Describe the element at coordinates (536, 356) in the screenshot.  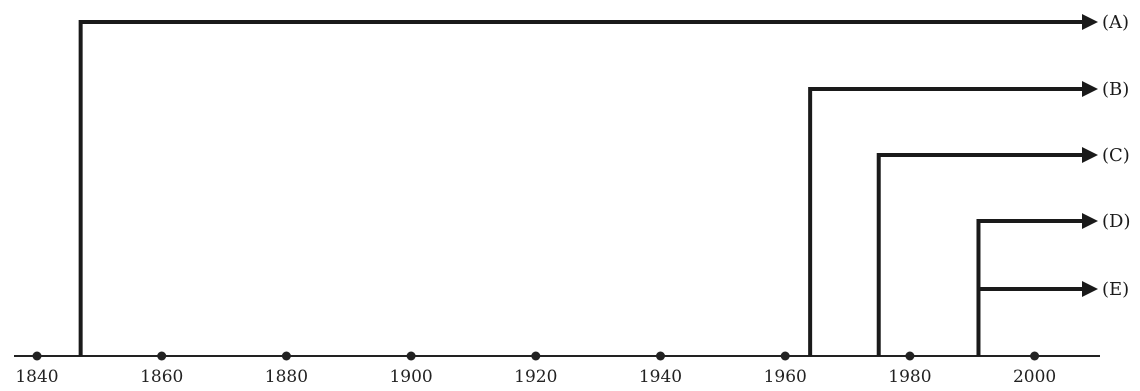
I see `tick-dot-1920` at that location.